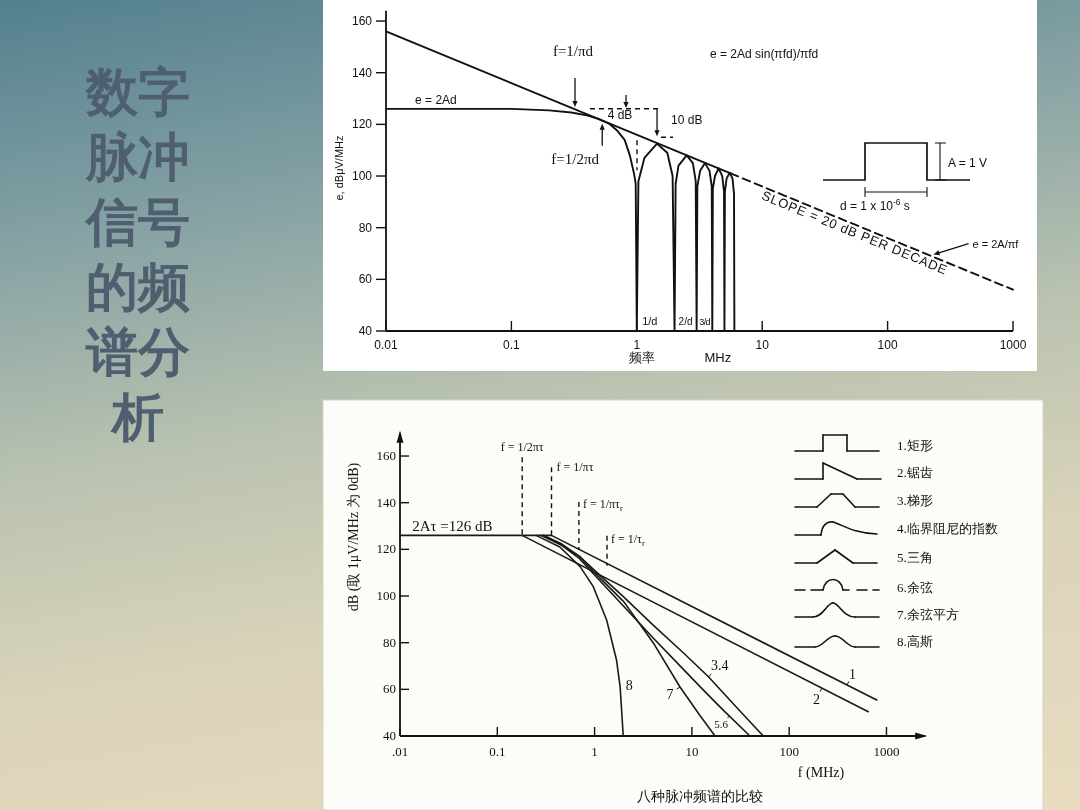 Image resolution: width=1080 pixels, height=810 pixels. I want to click on annotation: f = 1/τ$_{r}$, so click(627, 540).